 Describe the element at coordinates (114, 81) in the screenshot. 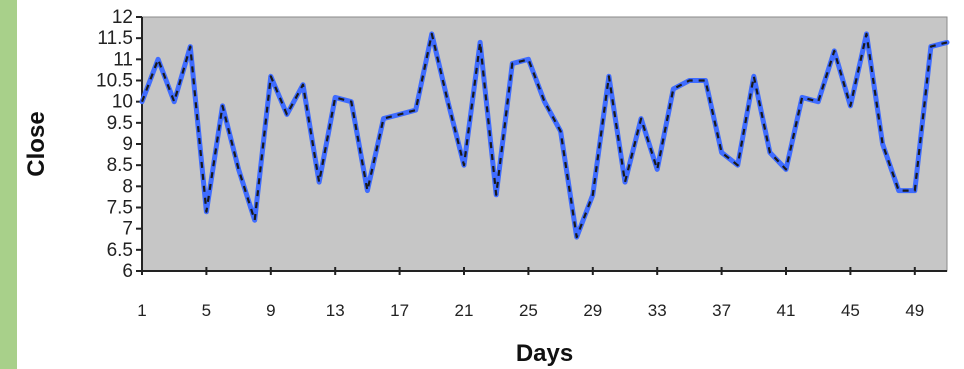

I see `y-tick-label: 10.5` at that location.